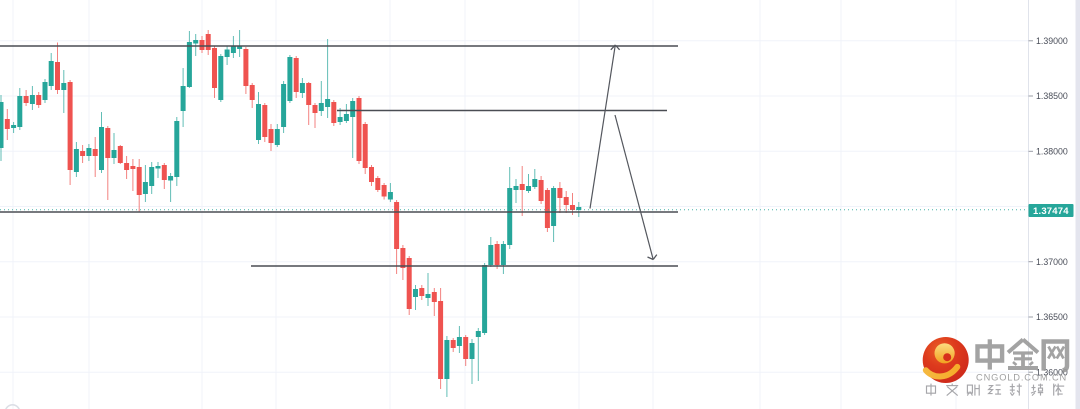 The width and height of the screenshot is (1080, 409). What do you see at coordinates (1051, 211) in the screenshot?
I see `svg-text: 1.37474` at bounding box center [1051, 211].